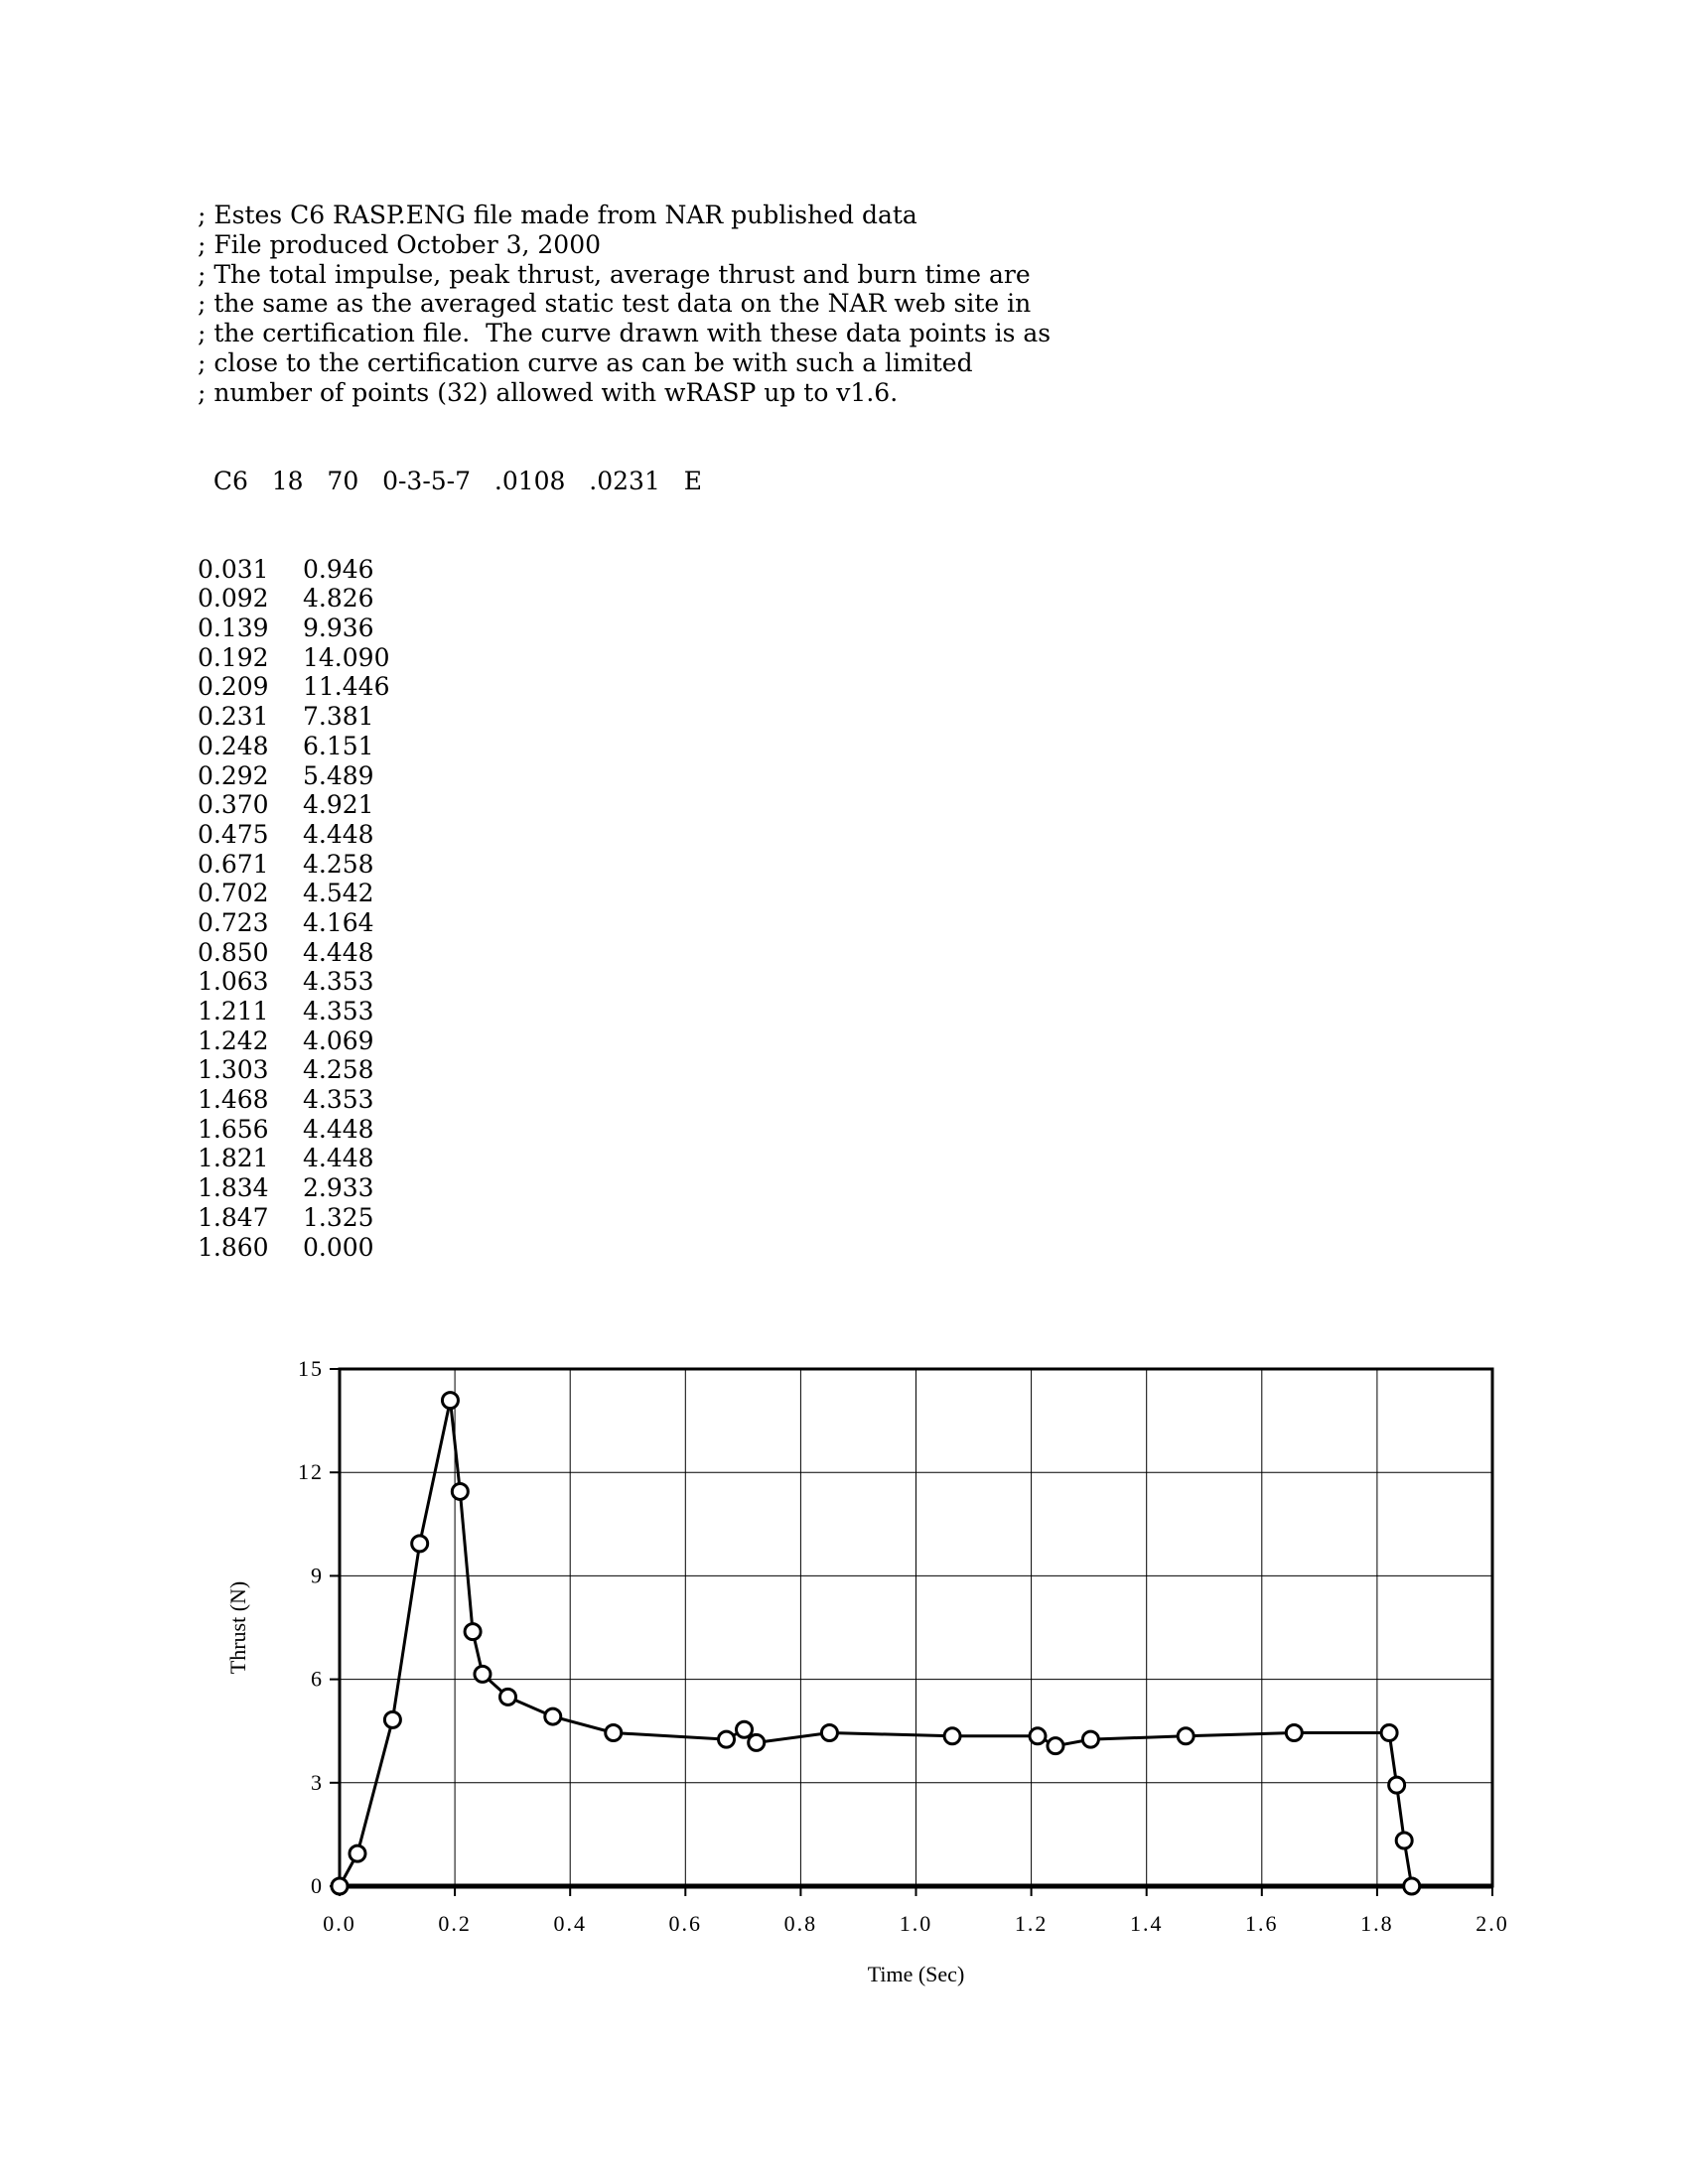 The image size is (1688, 2184). Describe the element at coordinates (233, 628) in the screenshot. I see `time-value: 0.139` at that location.